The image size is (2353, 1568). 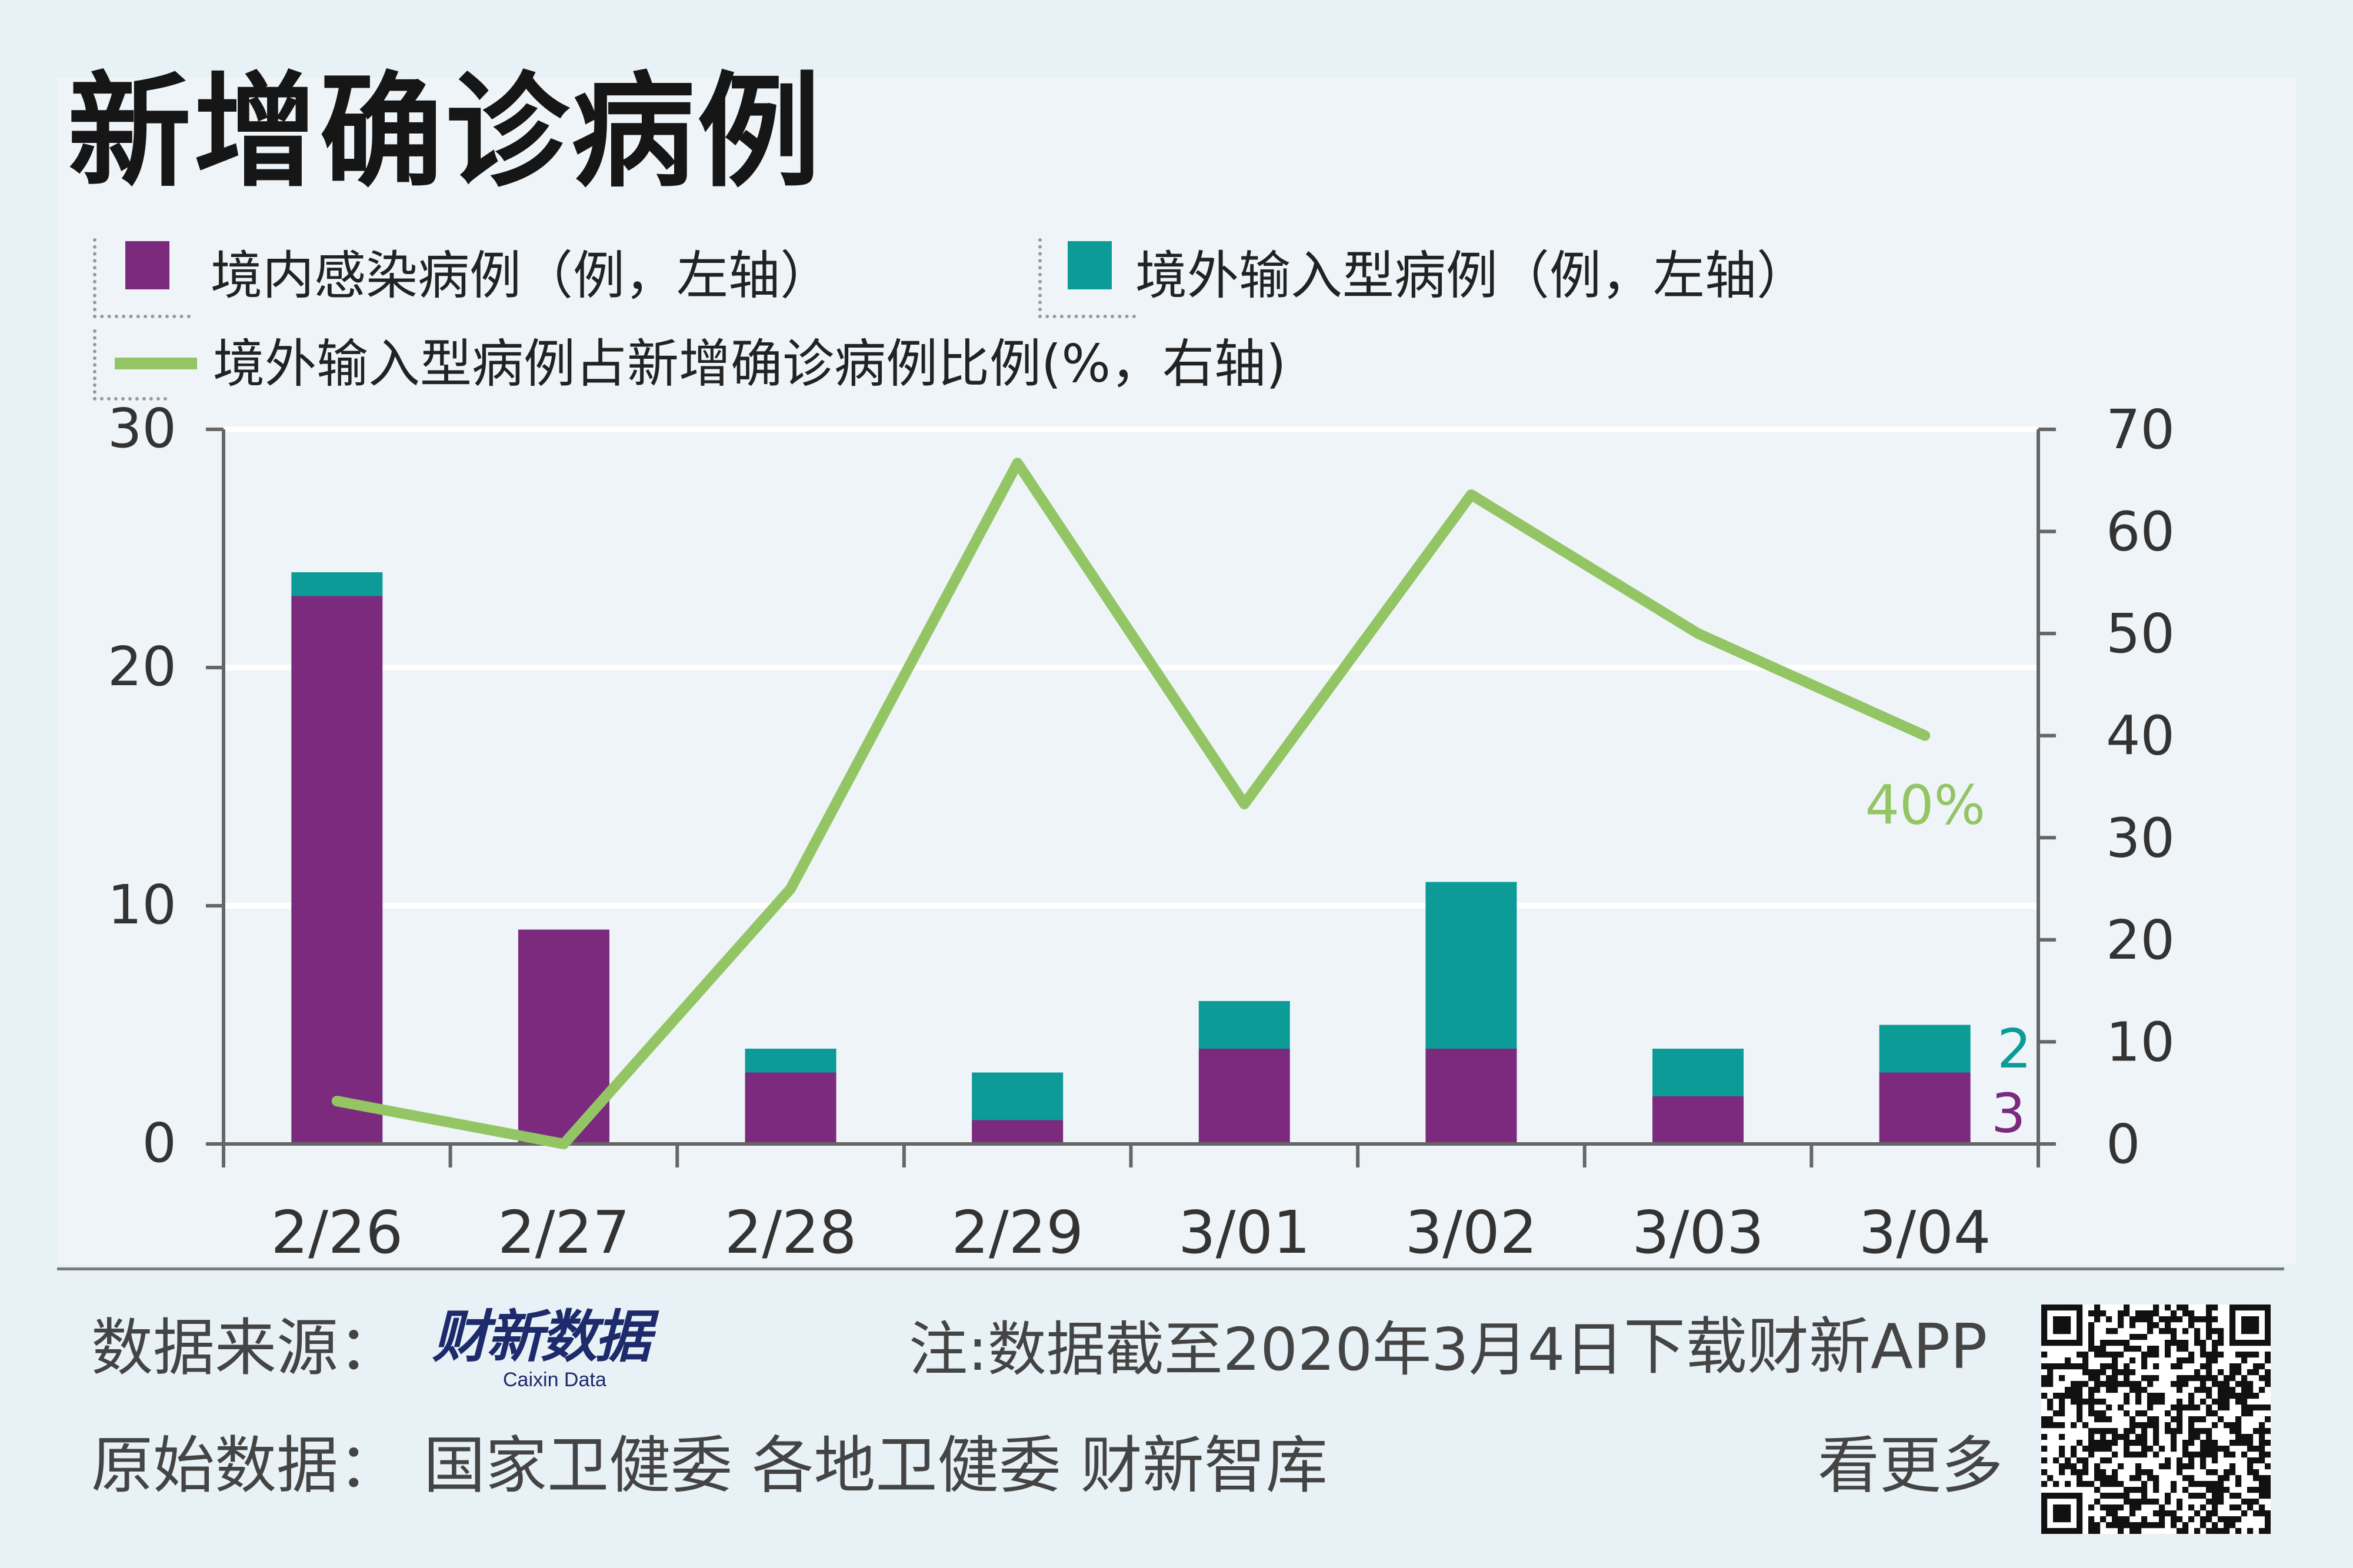 What do you see at coordinates (2140, 736) in the screenshot?
I see `right-tick-label: 40` at bounding box center [2140, 736].